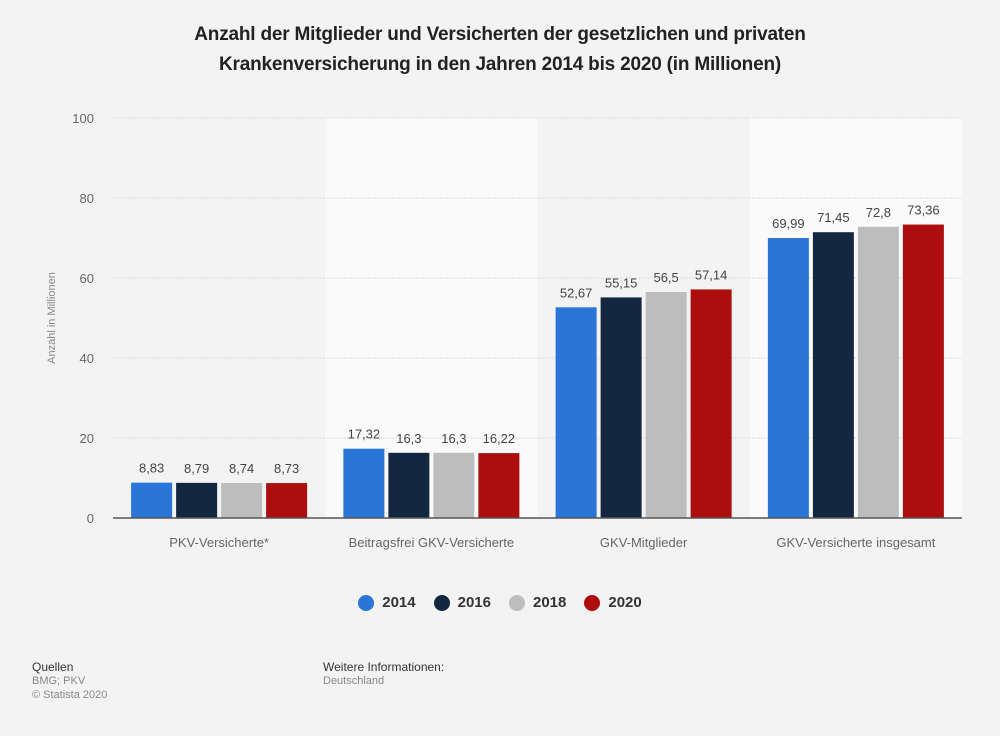 The width and height of the screenshot is (1000, 736). Describe the element at coordinates (665, 277) in the screenshot. I see `data-label-2018: 56,5` at that location.